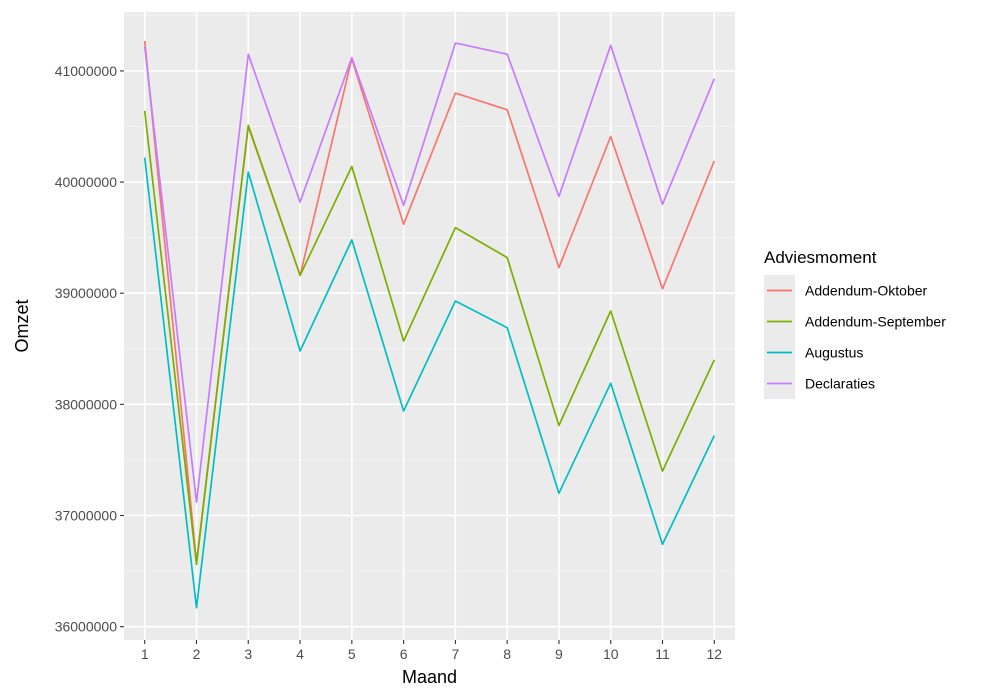  I want to click on y-tick-label: 39000000, so click(86, 293).